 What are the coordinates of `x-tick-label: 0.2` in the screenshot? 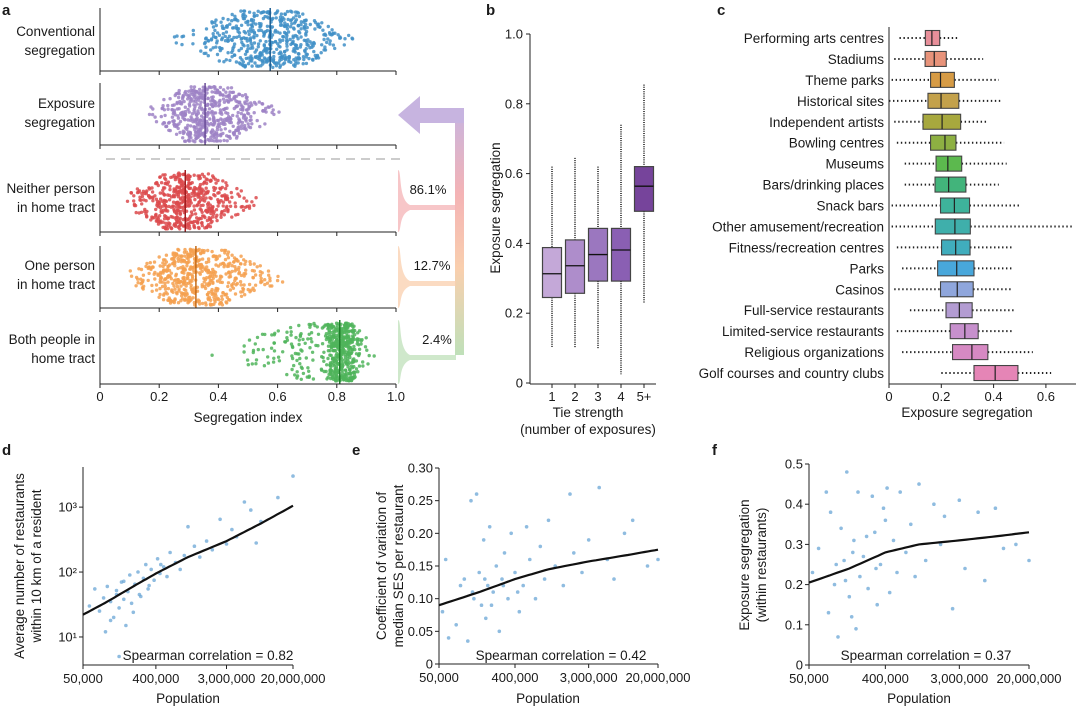 It's located at (941, 396).